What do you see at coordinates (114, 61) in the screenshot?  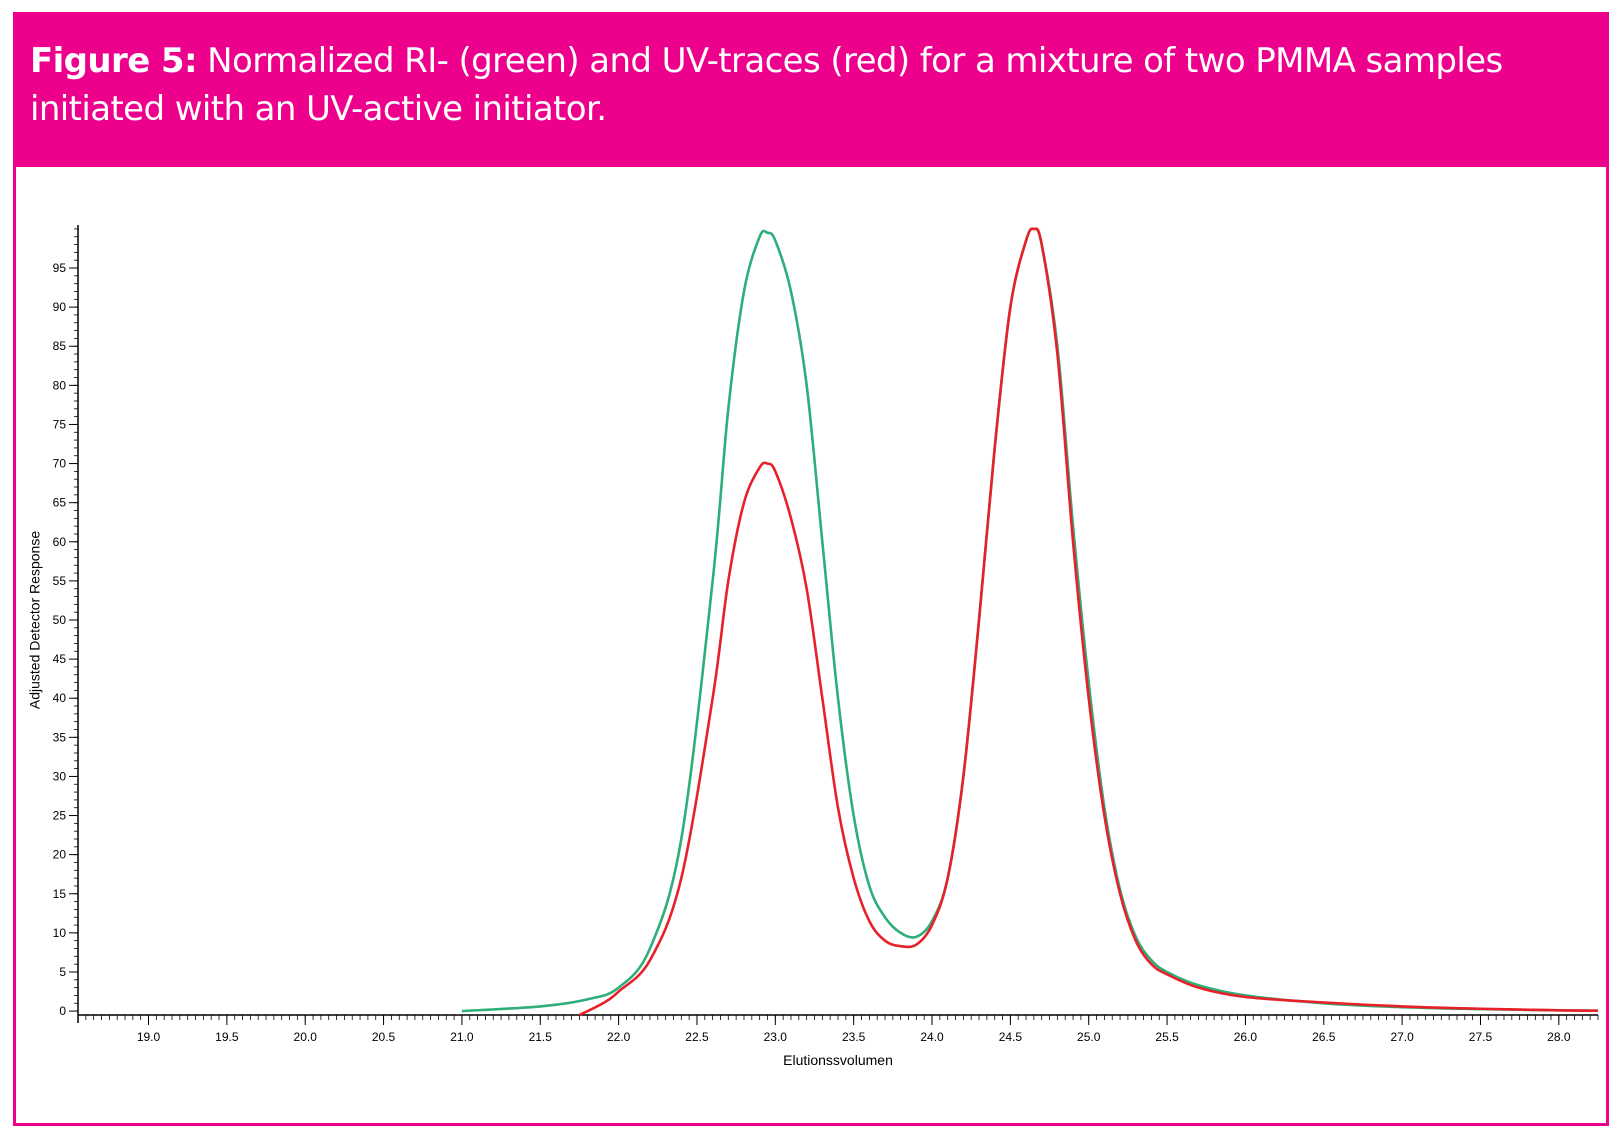 I see `figure-label: Figure 5:` at bounding box center [114, 61].